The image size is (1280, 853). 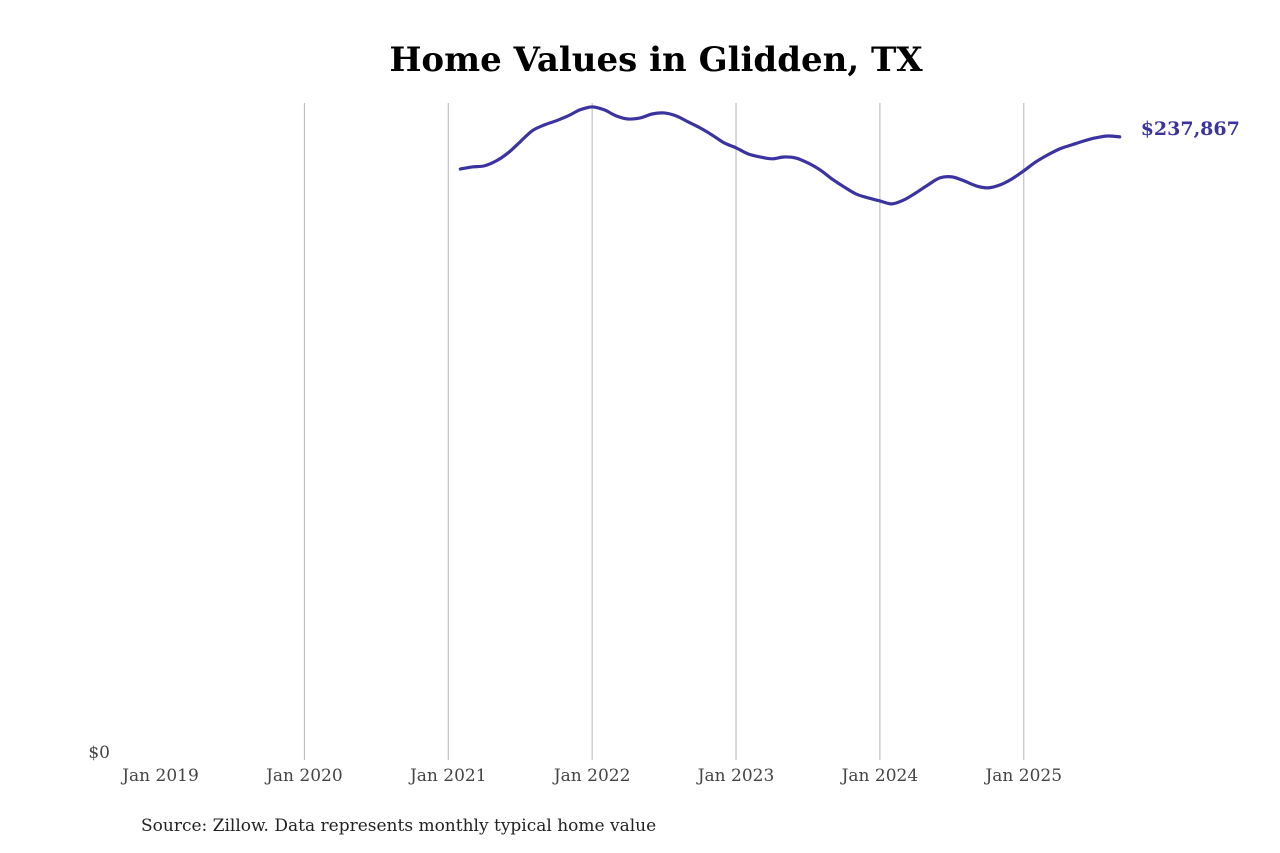 I want to click on chart-title: Home Values in Glidden, TX, so click(x=656, y=60).